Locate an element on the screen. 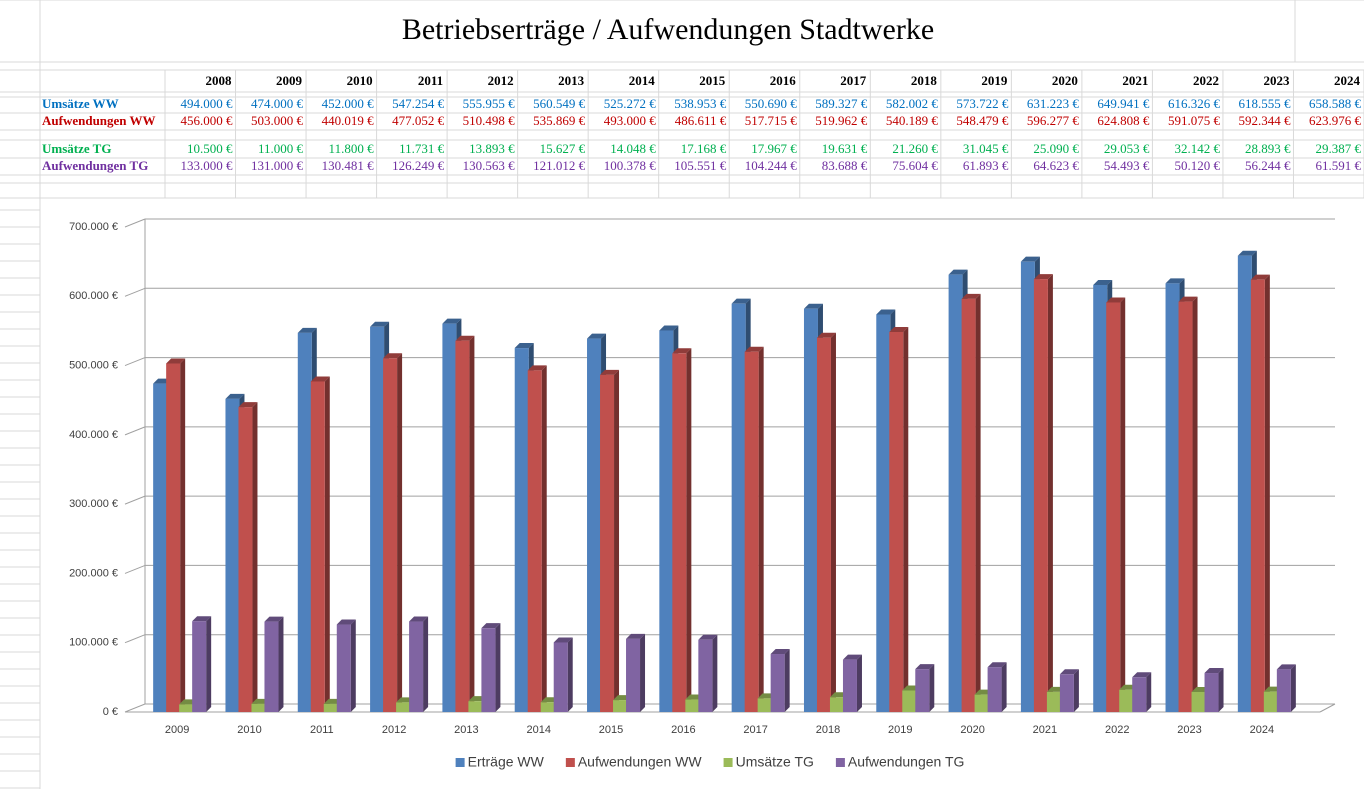 This screenshot has width=1364, height=789. cell: 15.627 € is located at coordinates (563, 148).